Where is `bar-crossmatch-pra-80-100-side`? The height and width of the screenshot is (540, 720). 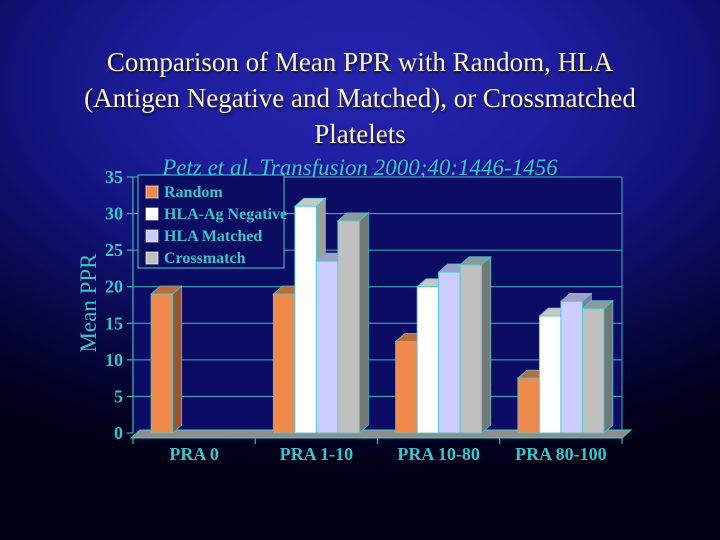 bar-crossmatch-pra-80-100-side is located at coordinates (608, 366).